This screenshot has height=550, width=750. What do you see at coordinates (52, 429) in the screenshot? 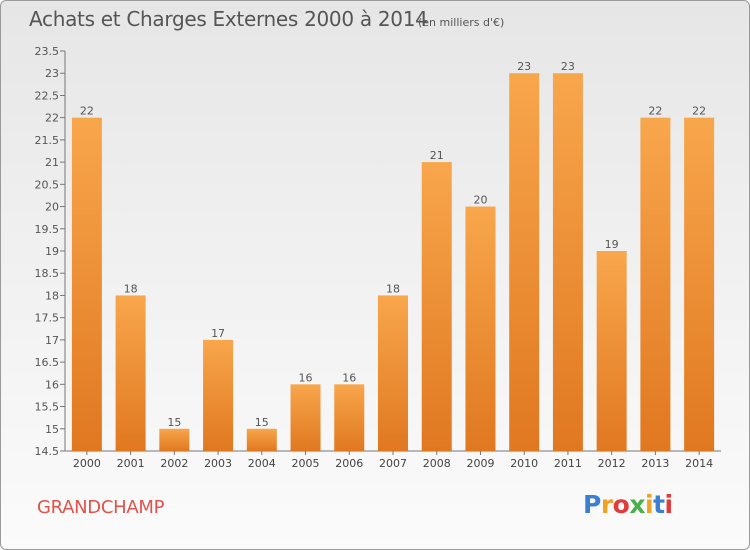
I see `y-tick-label: 15` at bounding box center [52, 429].